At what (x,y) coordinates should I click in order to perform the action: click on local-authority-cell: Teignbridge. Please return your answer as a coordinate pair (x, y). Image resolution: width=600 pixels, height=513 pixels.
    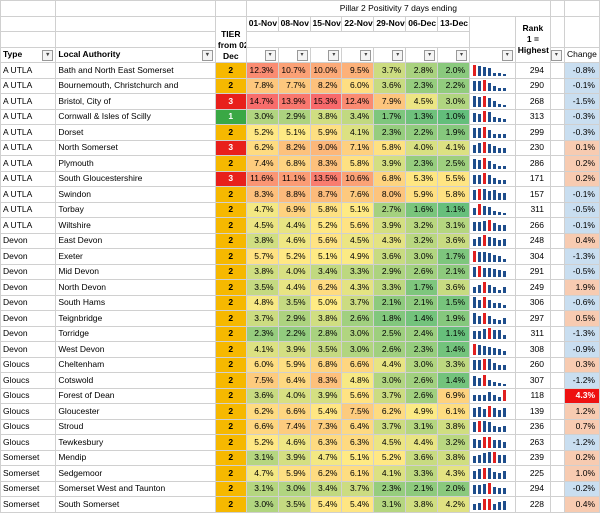
    Looking at the image, I should click on (135, 318).